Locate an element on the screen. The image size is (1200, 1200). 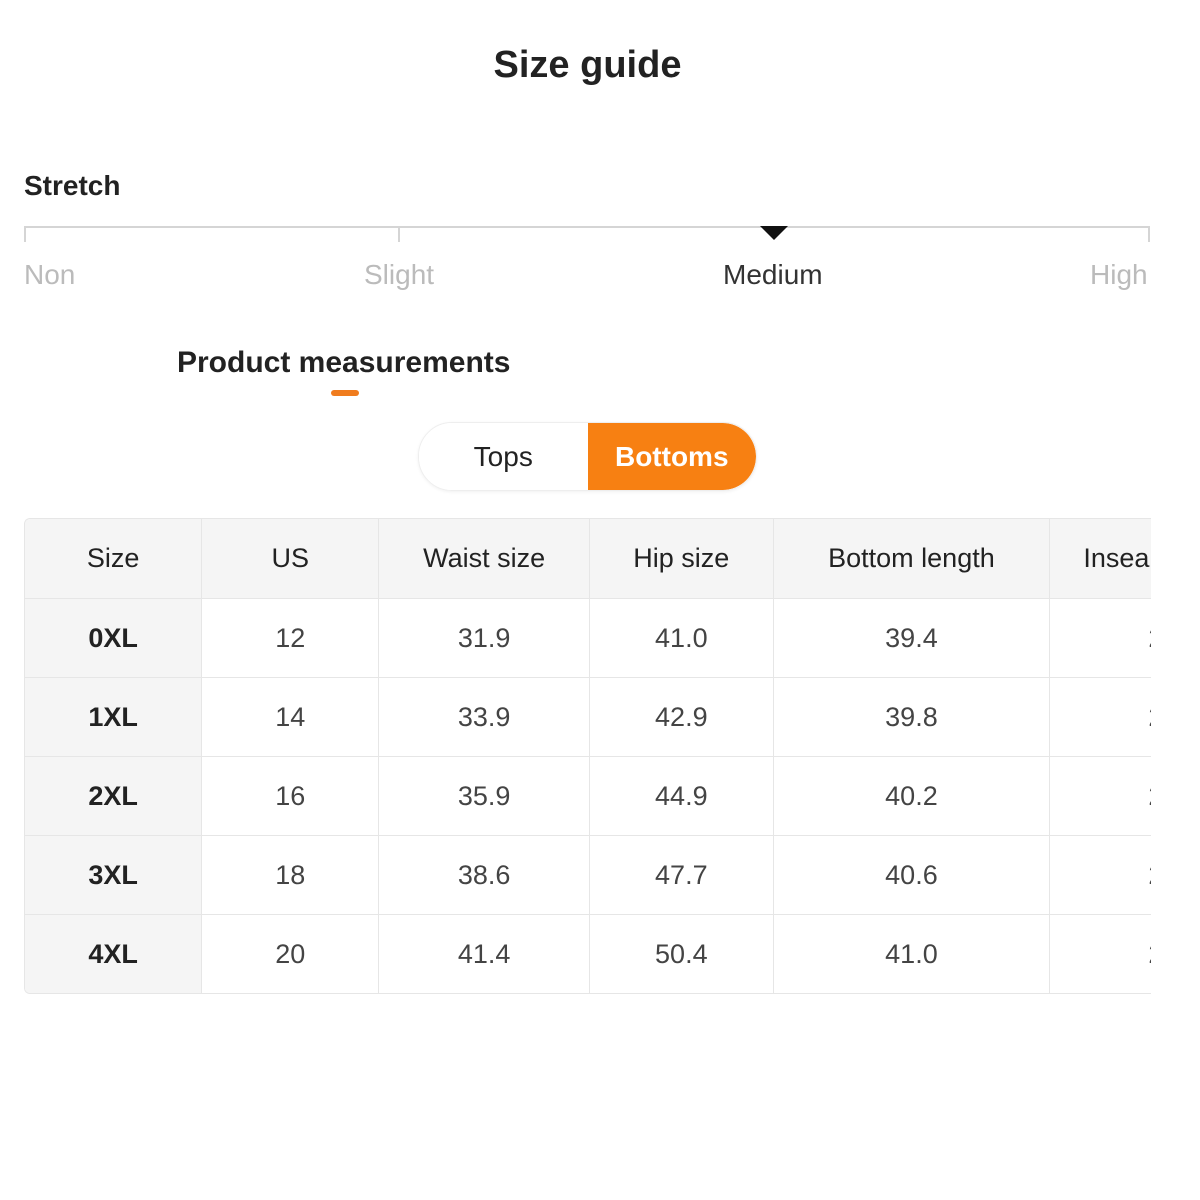
page-title: Size guide is located at coordinates (587, 65).